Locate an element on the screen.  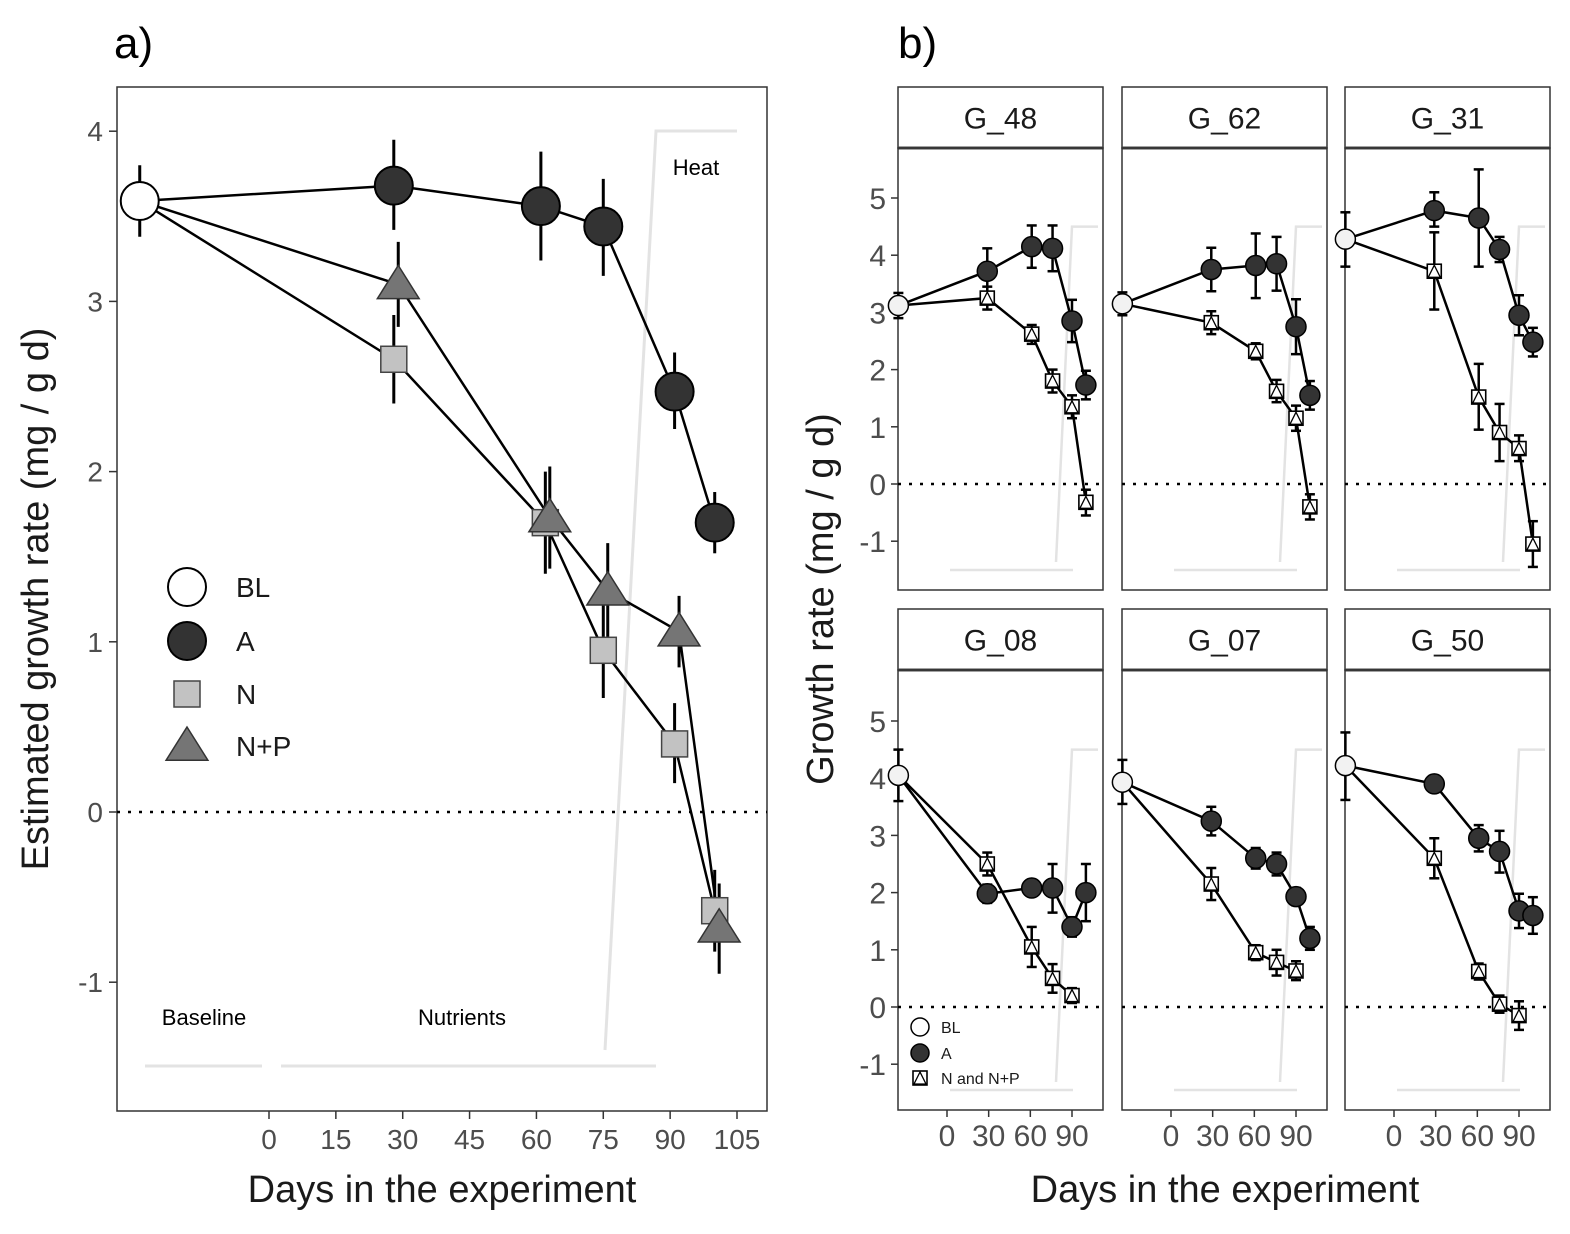
data-point-n is located at coordinates (674, 744).